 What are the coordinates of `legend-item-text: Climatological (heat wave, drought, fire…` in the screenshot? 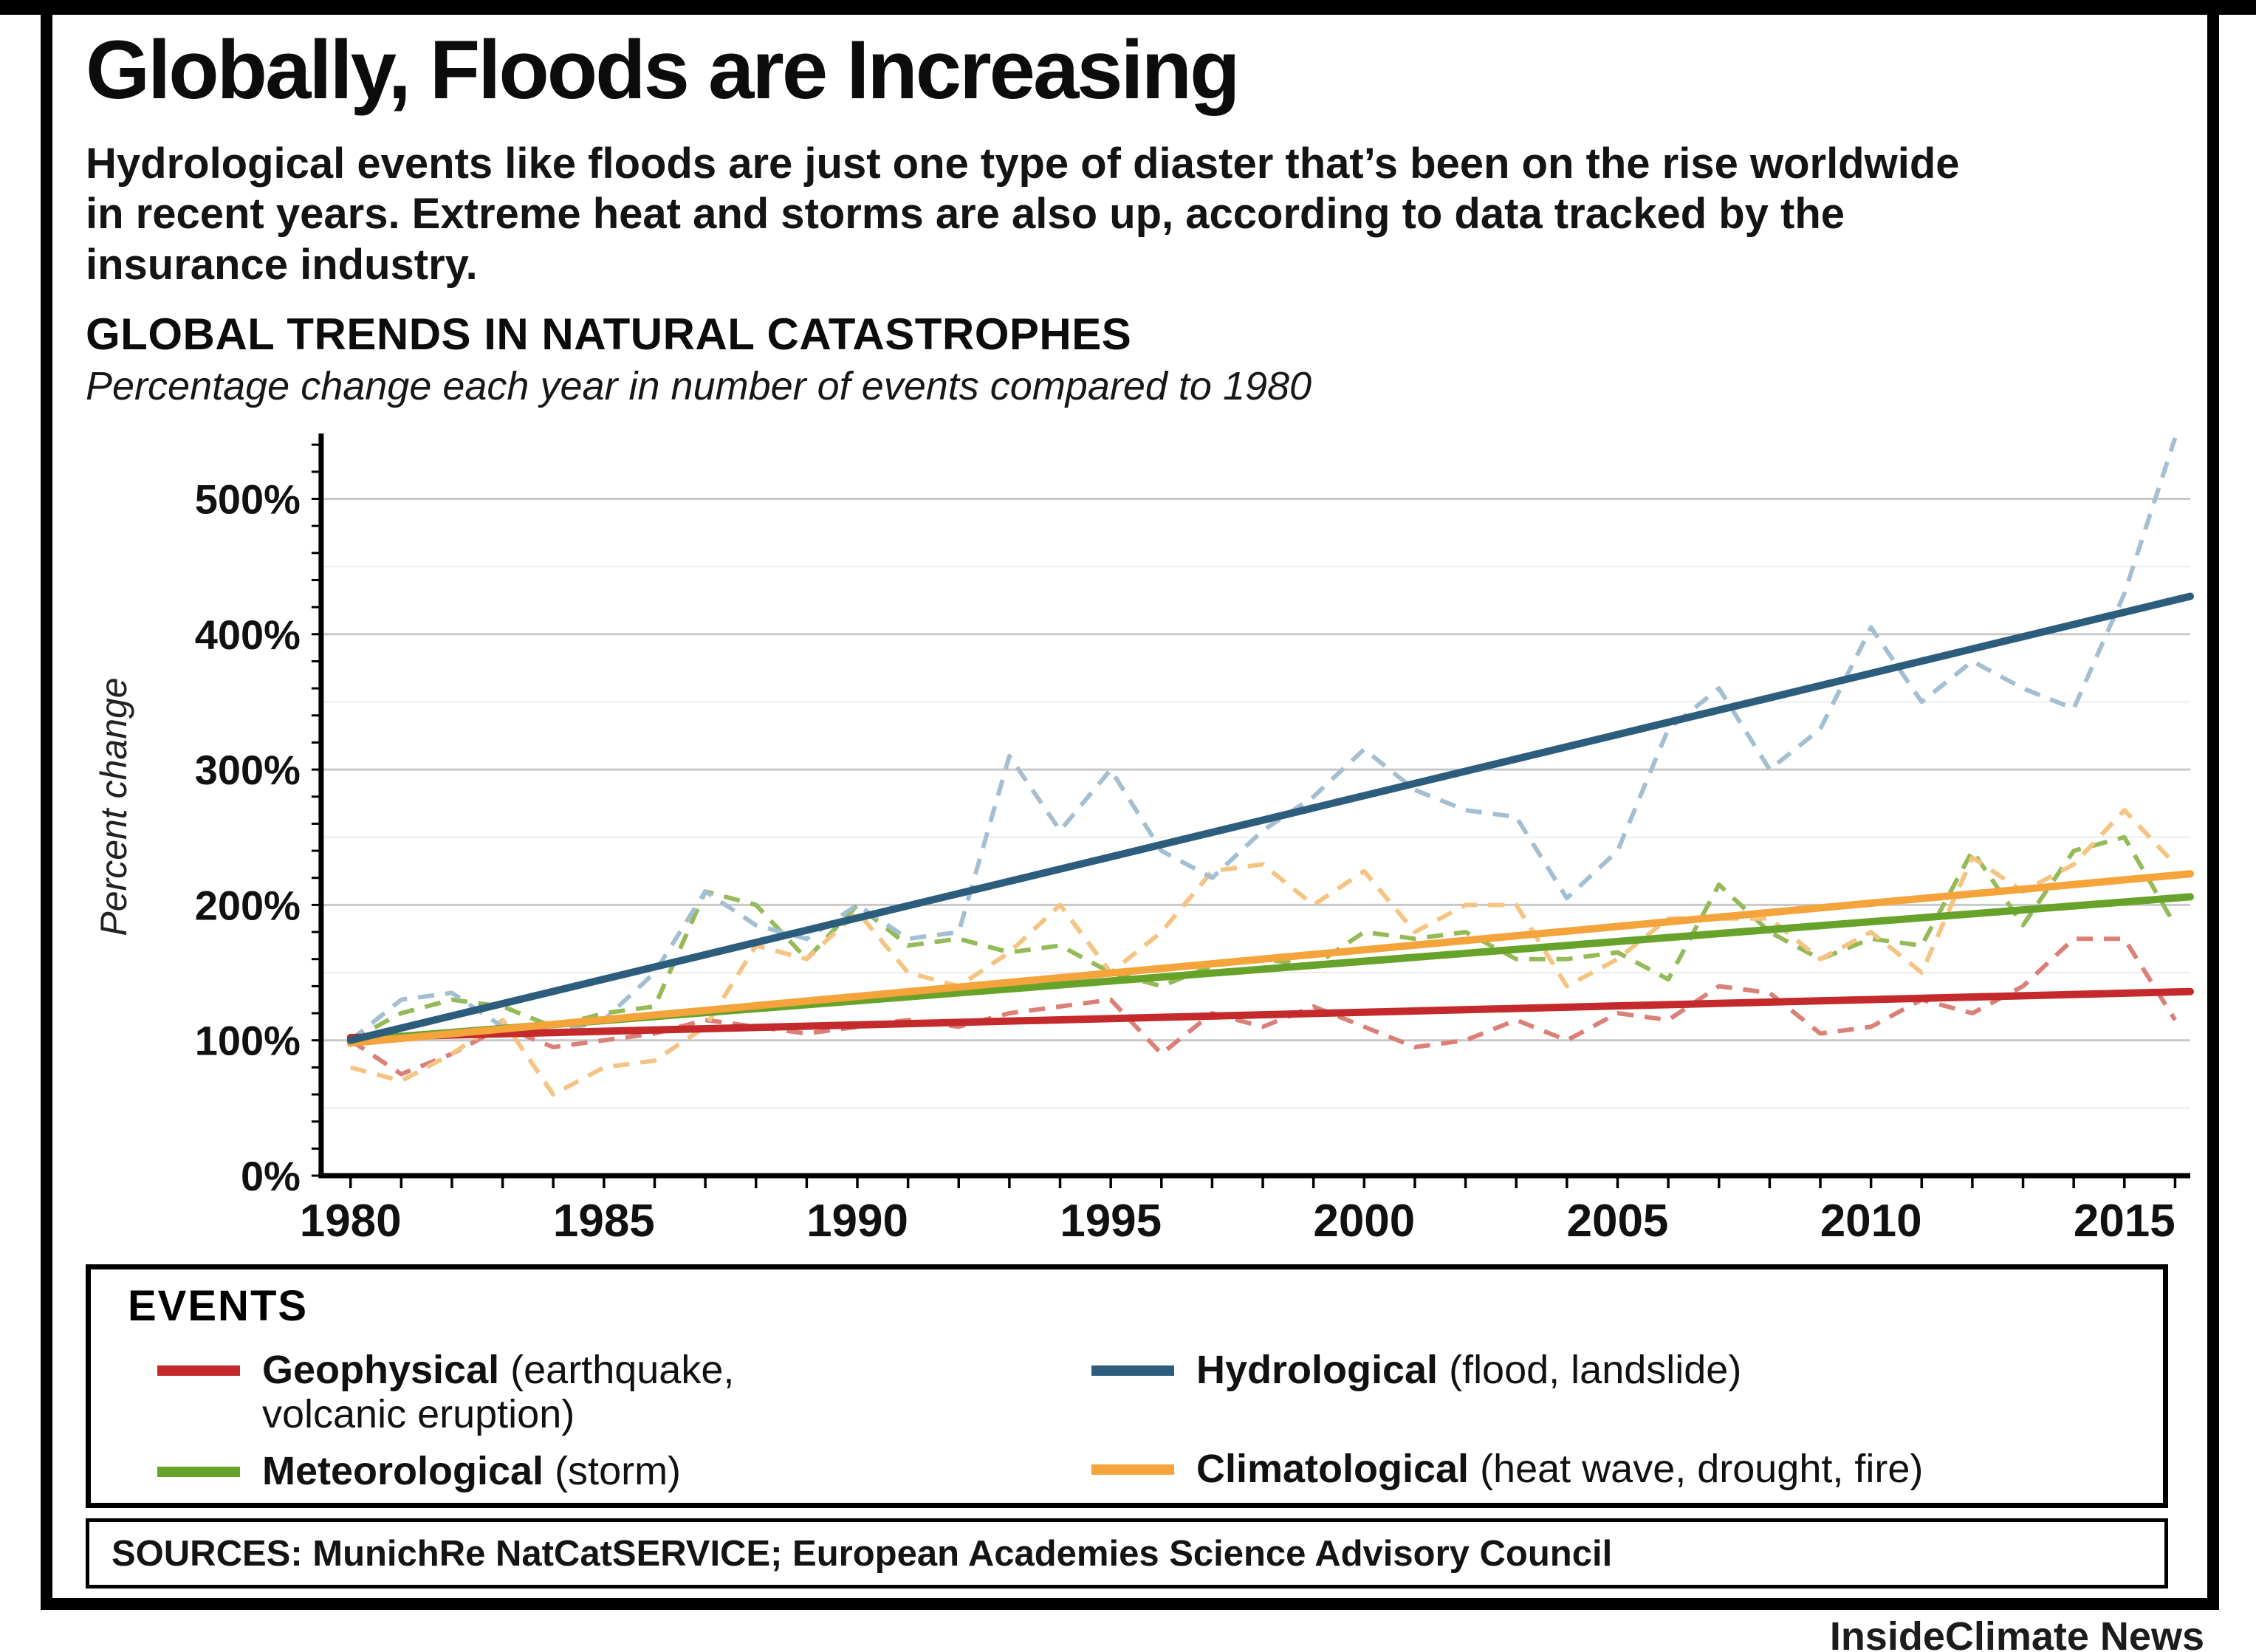 It's located at (1560, 1469).